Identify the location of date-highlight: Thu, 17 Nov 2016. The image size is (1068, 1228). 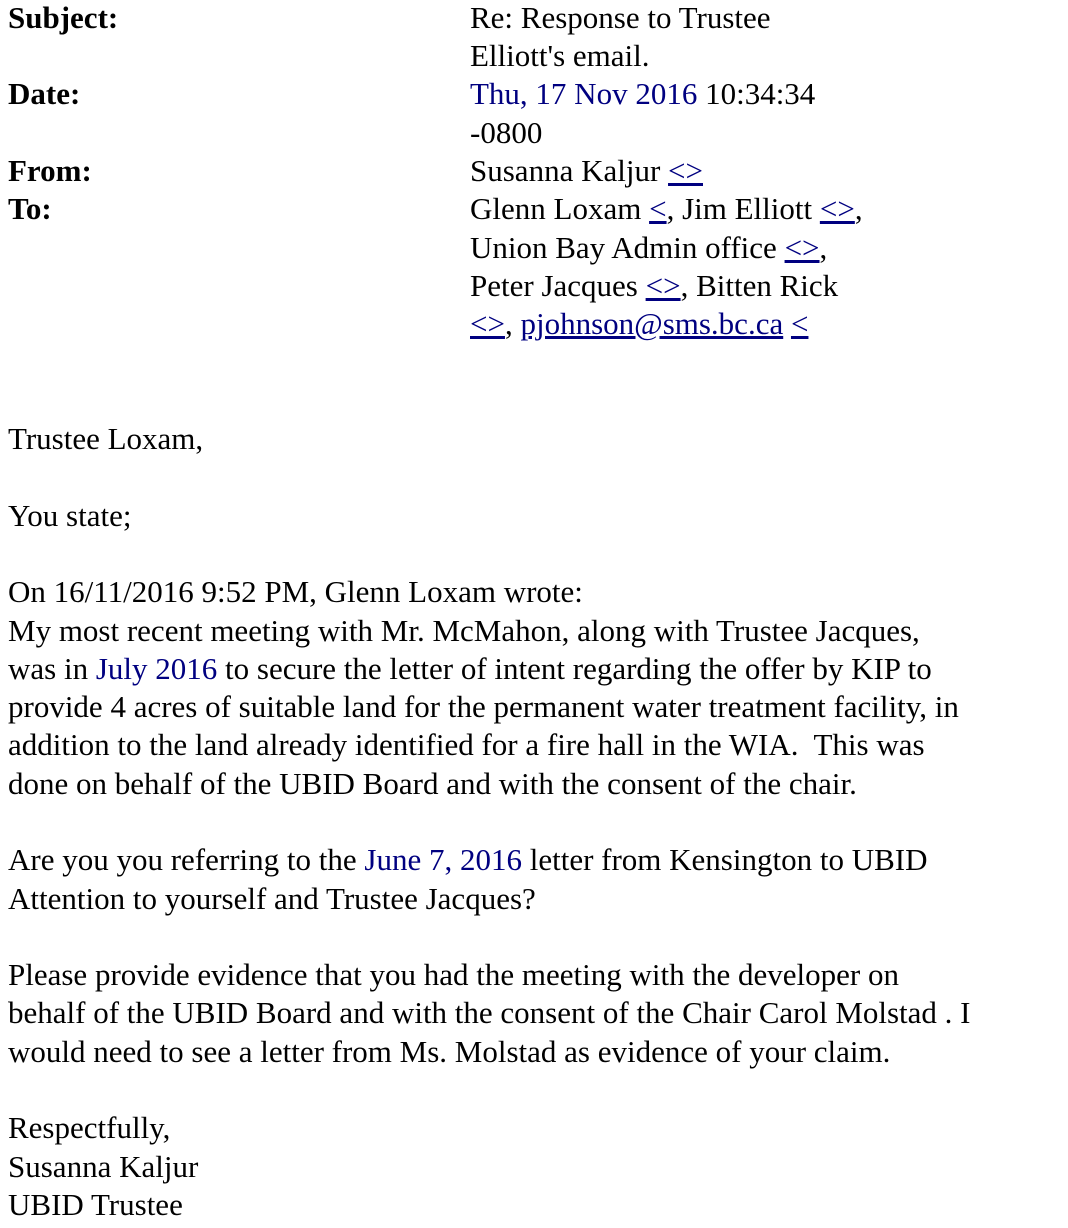
(584, 93).